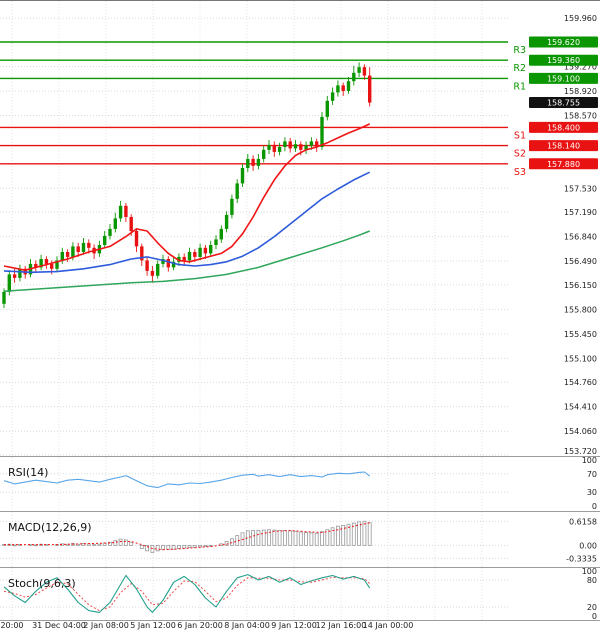 The image size is (600, 631). Describe the element at coordinates (594, 506) in the screenshot. I see `rsi-axis-label: 0` at that location.